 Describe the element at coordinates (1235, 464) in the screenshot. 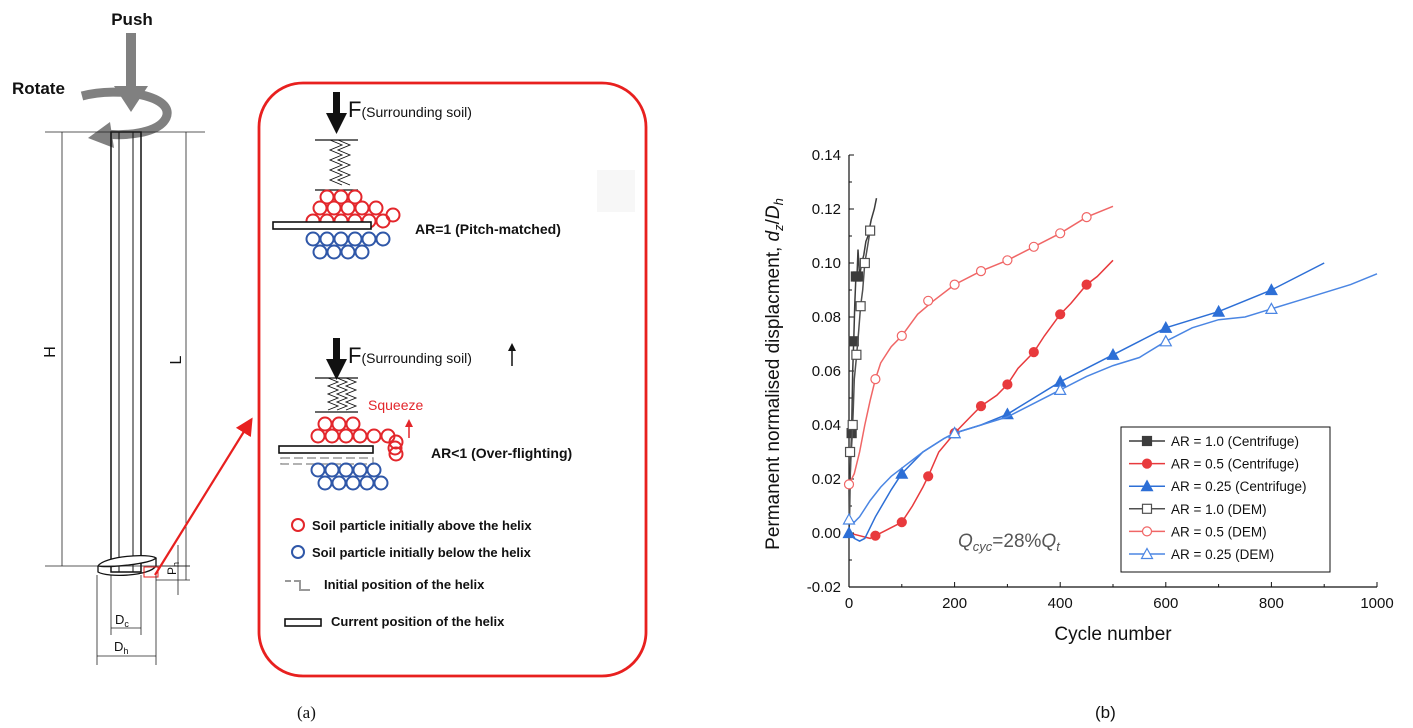

I see `legend-entry-label: AR = 0.5 (Centrifuge)` at that location.